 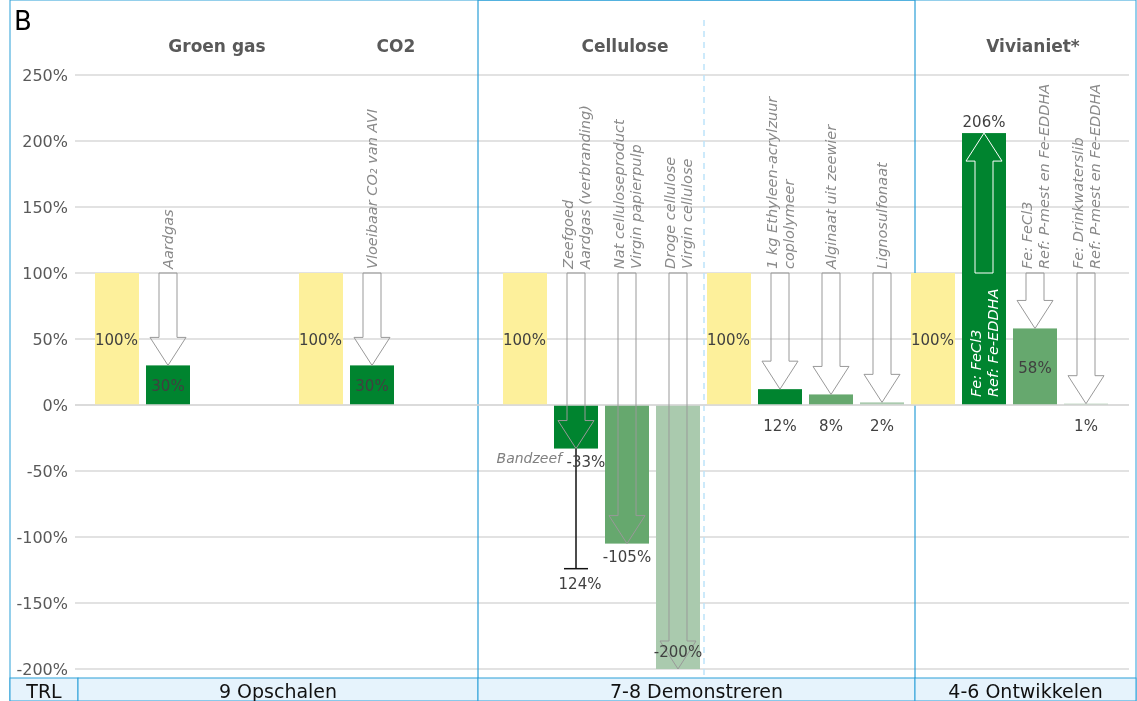 What do you see at coordinates (45, 141) in the screenshot?
I see `y-tick-label: 200%` at bounding box center [45, 141].